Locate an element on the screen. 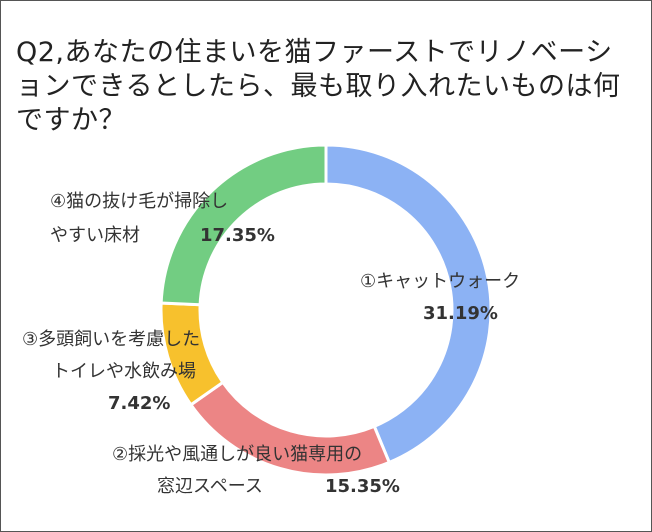 The image size is (652, 532). slice-label-3-line-1: ③多頭飼いを考慮した is located at coordinates (111, 339).